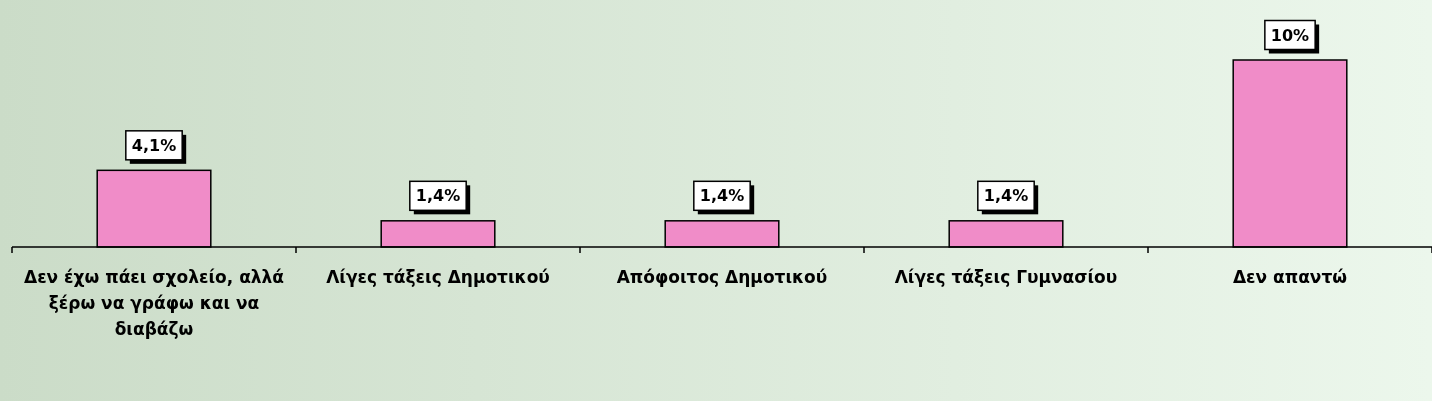 Image resolution: width=1432 pixels, height=401 pixels. I want to click on x-tick-label: Δεν απαντώ, so click(1290, 277).